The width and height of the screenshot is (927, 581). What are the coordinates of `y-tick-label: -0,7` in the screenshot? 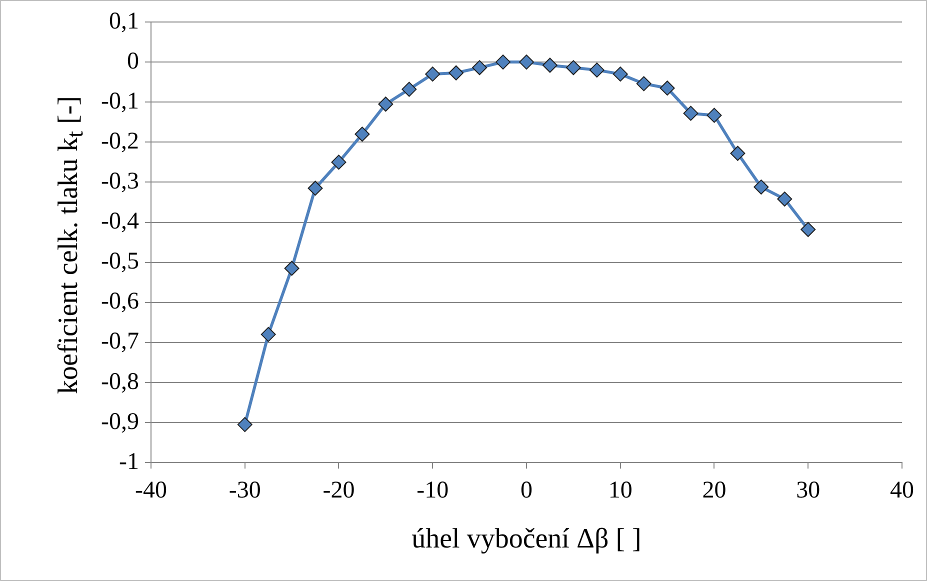 It's located at (119, 341).